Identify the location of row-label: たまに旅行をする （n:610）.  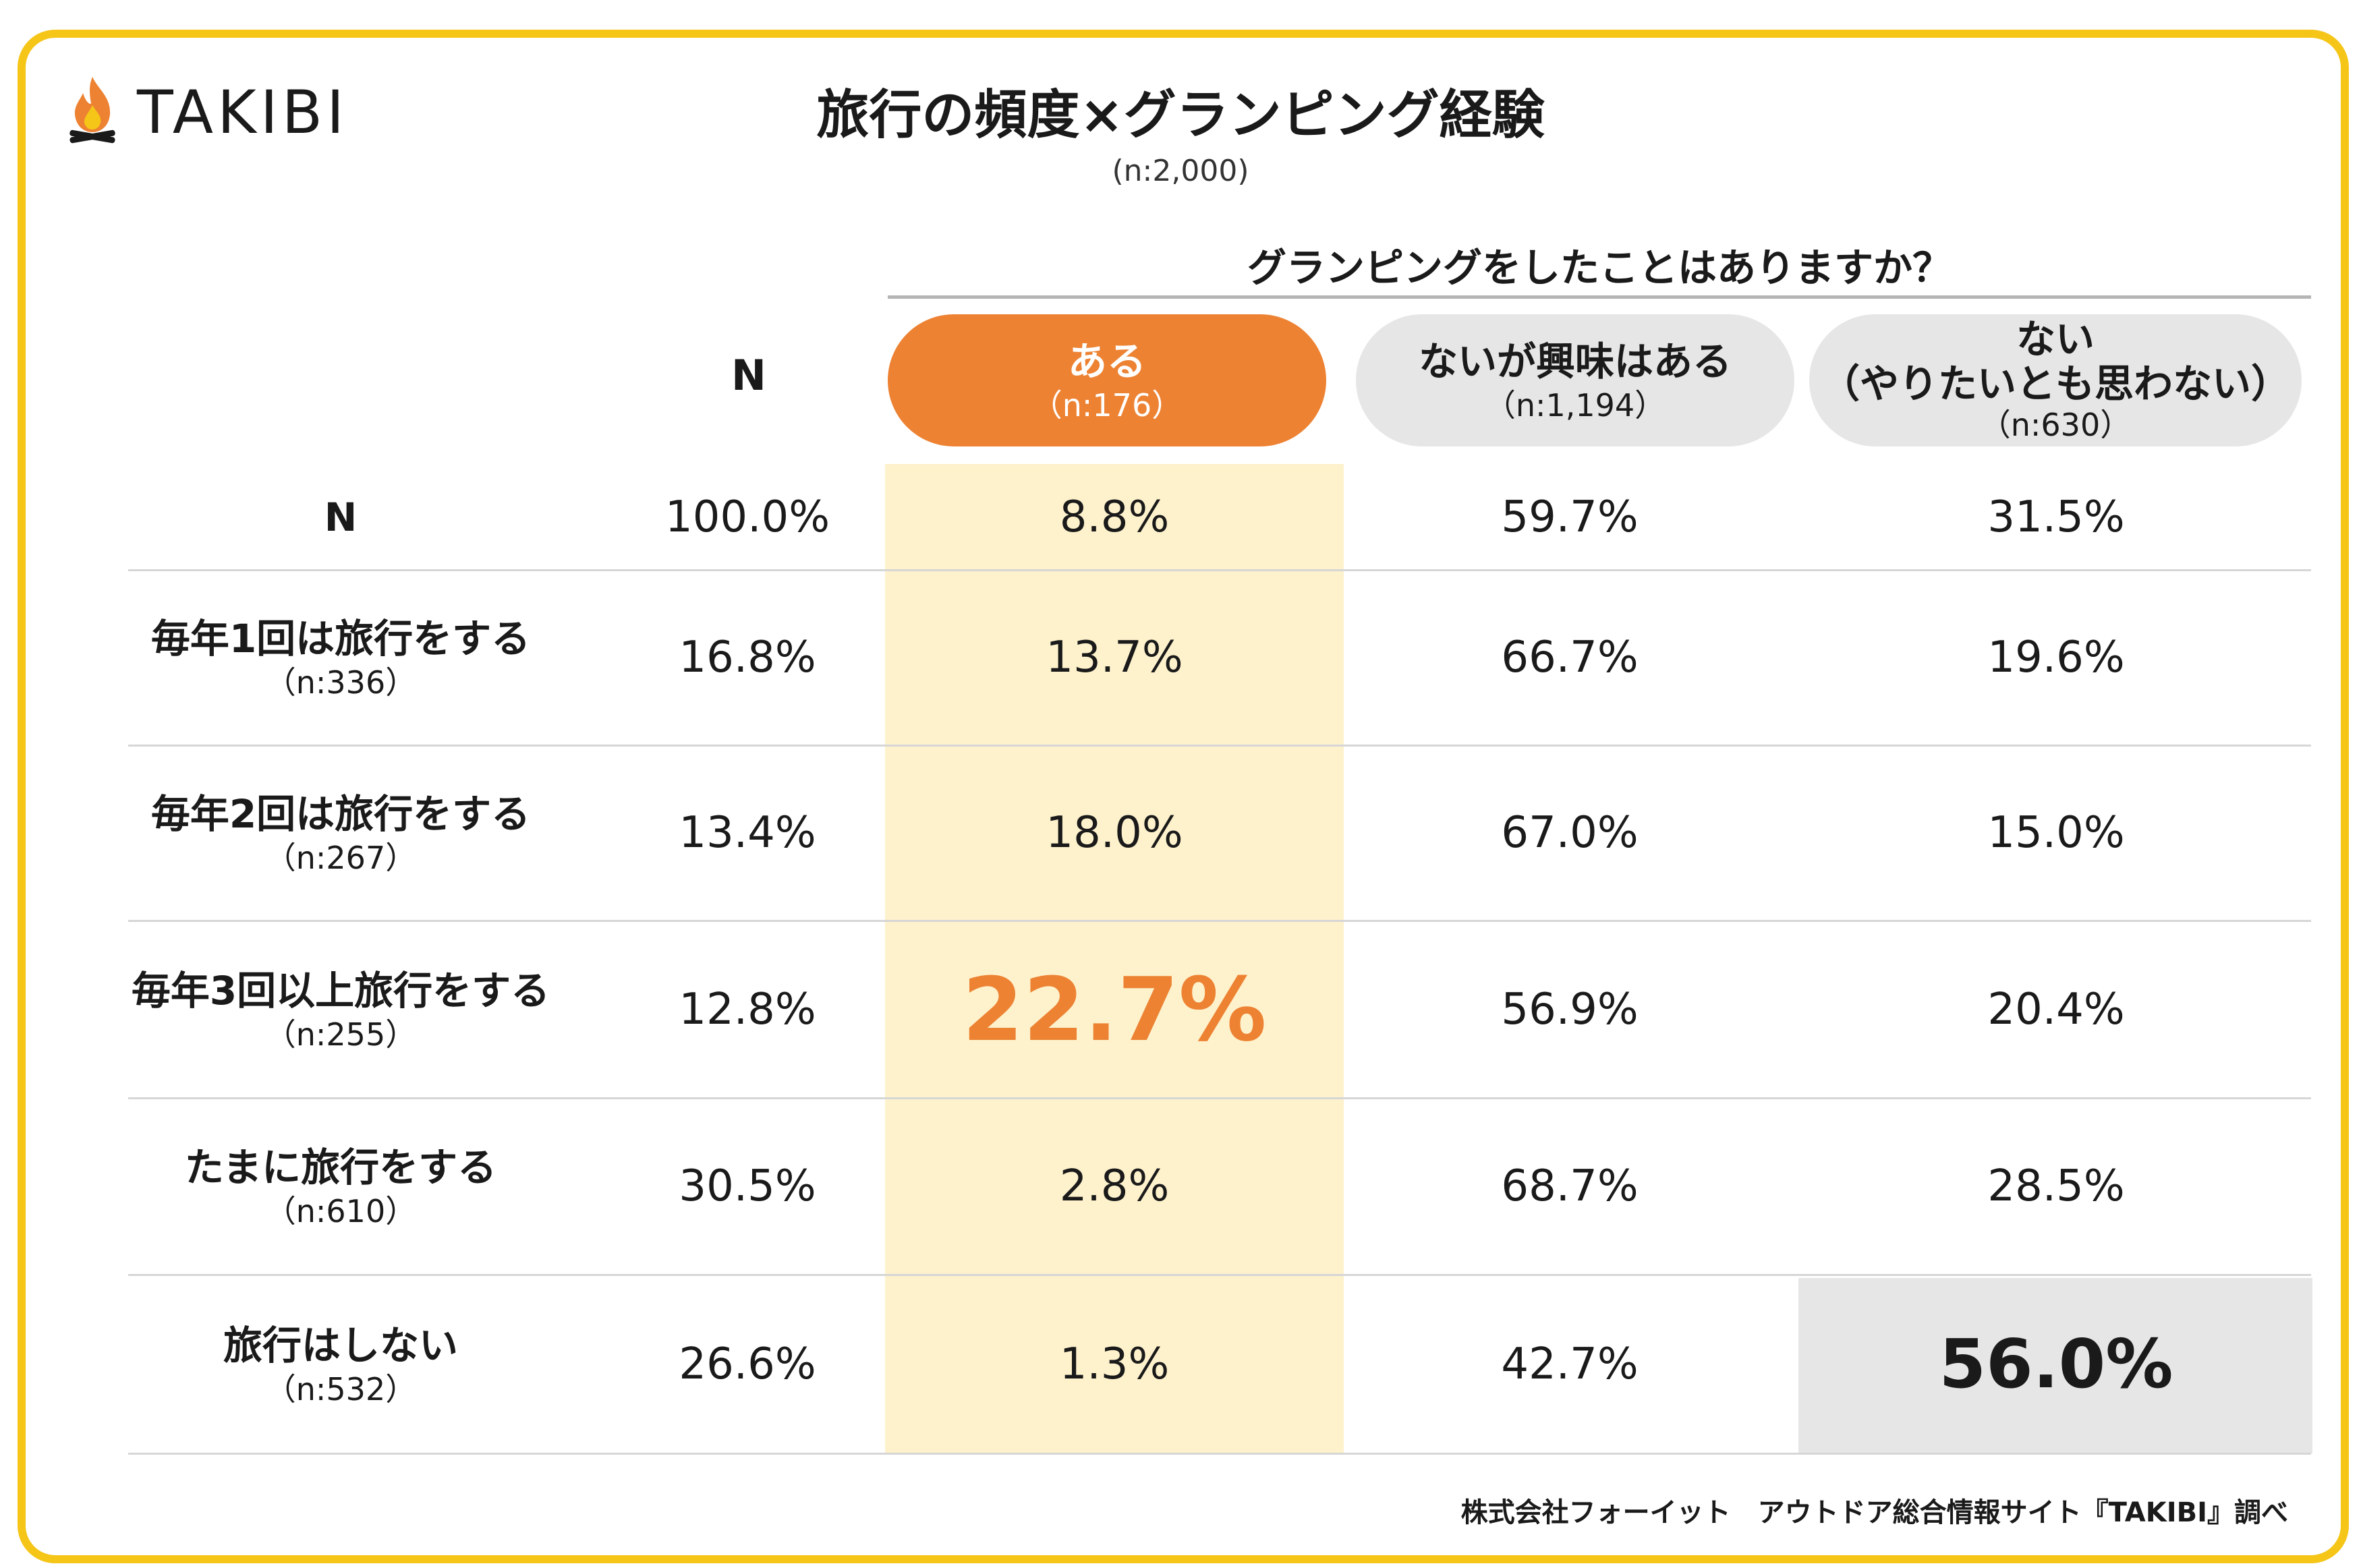
(340, 1186).